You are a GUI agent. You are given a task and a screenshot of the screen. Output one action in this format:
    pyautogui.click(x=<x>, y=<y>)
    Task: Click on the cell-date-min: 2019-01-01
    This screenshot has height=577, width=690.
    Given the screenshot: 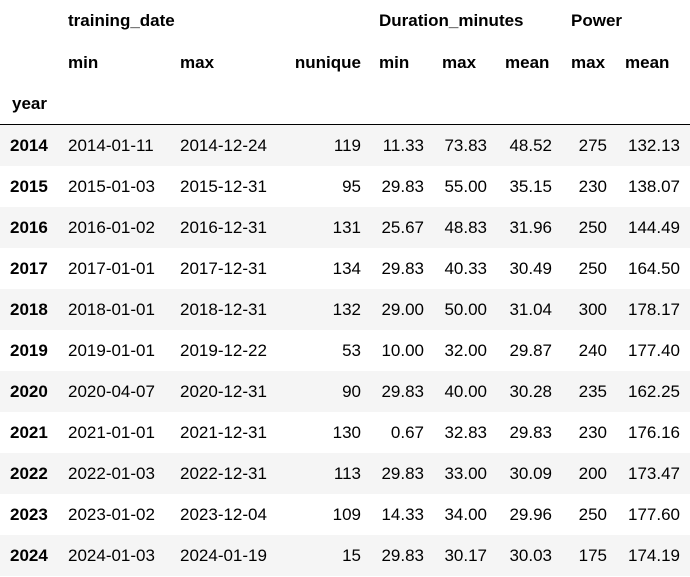 What is the action you would take?
    pyautogui.click(x=111, y=350)
    